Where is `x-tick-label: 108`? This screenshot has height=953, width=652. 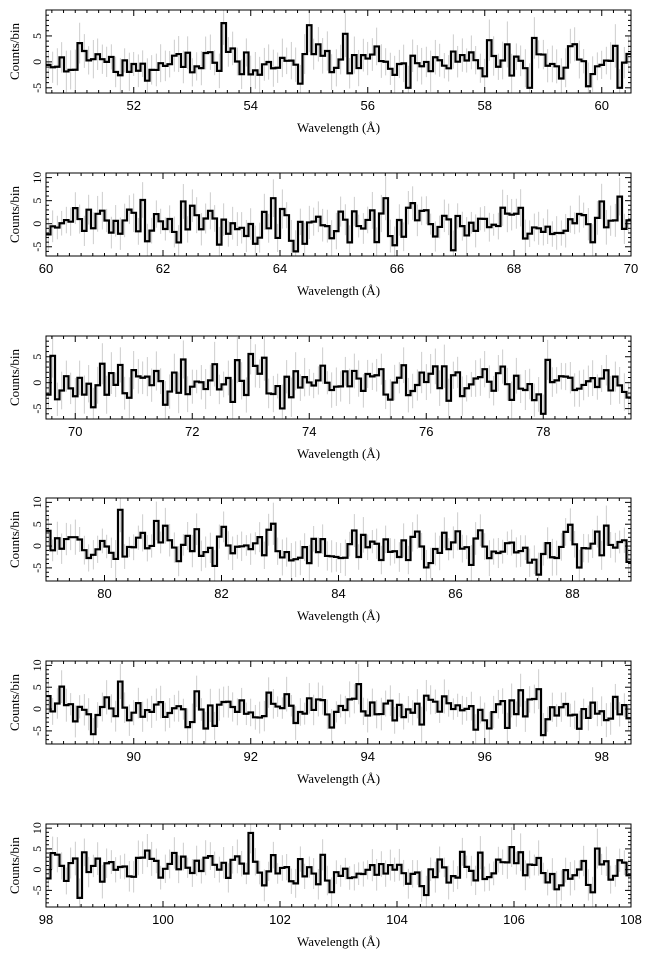
x-tick-label: 108 is located at coordinates (631, 919).